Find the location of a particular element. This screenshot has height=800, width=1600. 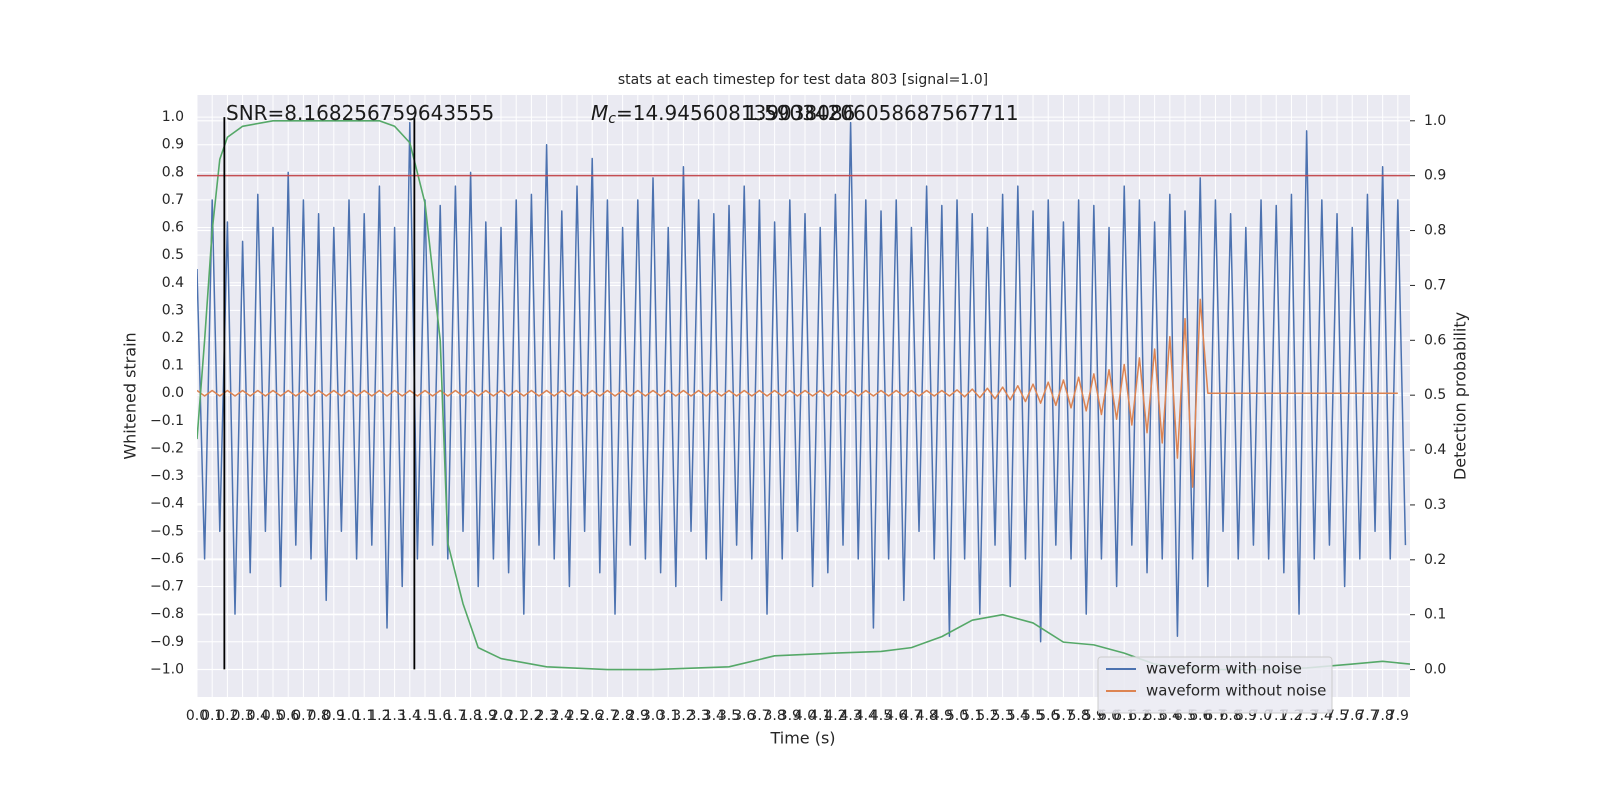

y2-axis-label: Detection probability is located at coordinates (1460, 396).